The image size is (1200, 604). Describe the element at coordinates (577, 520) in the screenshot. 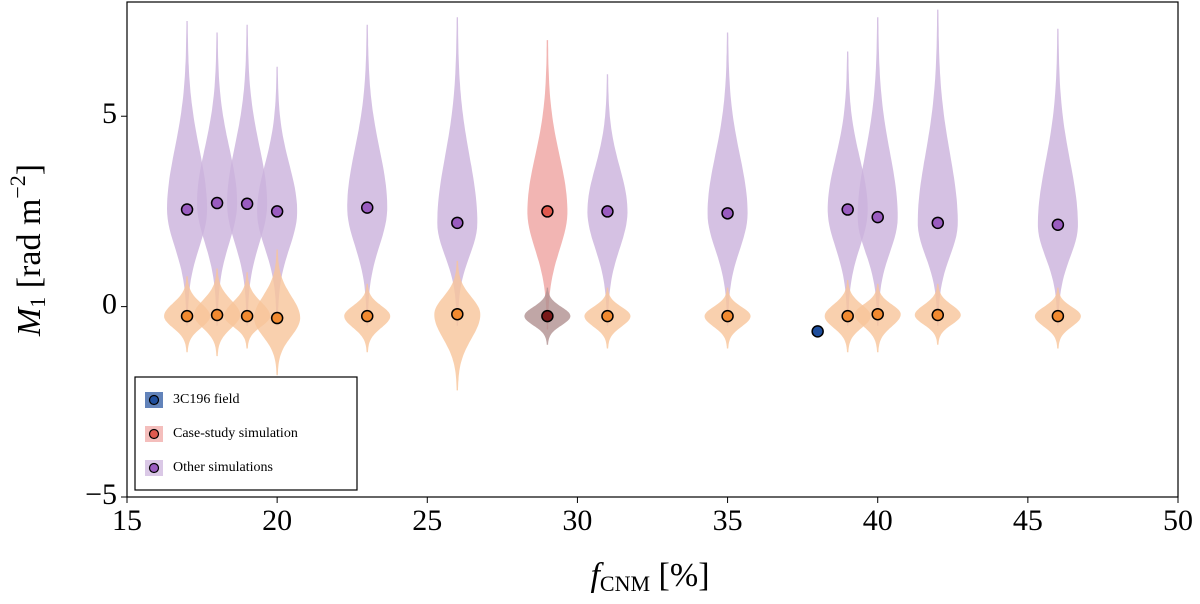

I see `x-tick-label: 30` at that location.